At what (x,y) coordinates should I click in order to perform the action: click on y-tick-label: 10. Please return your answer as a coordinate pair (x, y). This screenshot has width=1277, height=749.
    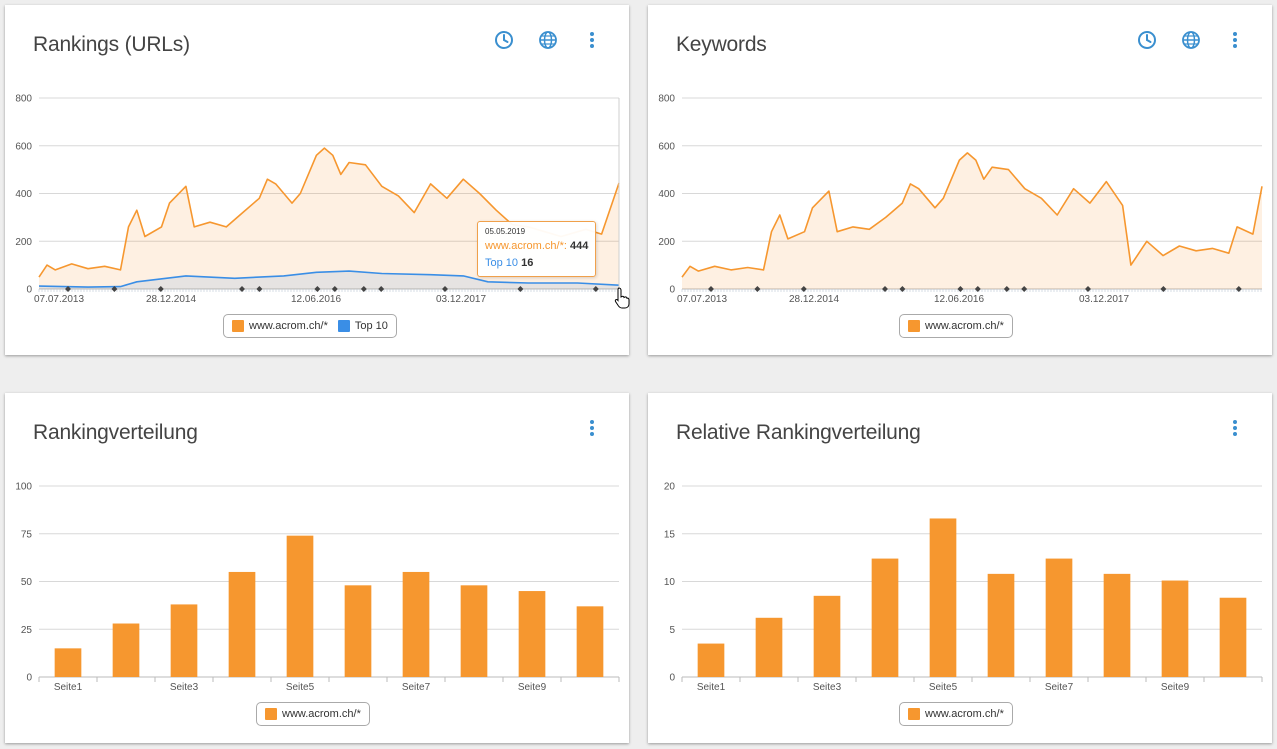
    Looking at the image, I should click on (670, 582).